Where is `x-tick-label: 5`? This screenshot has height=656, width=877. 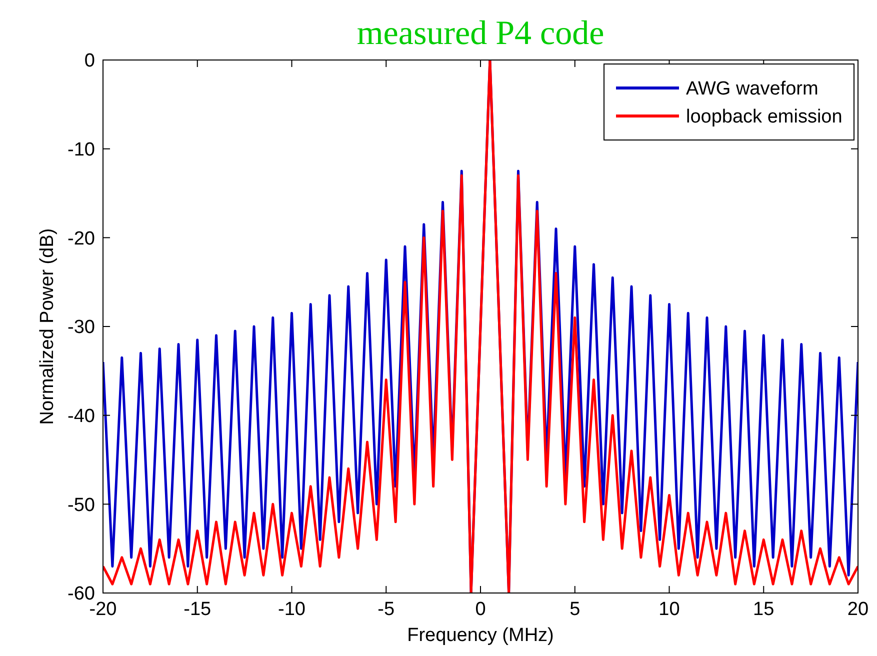 x-tick-label: 5 is located at coordinates (575, 609).